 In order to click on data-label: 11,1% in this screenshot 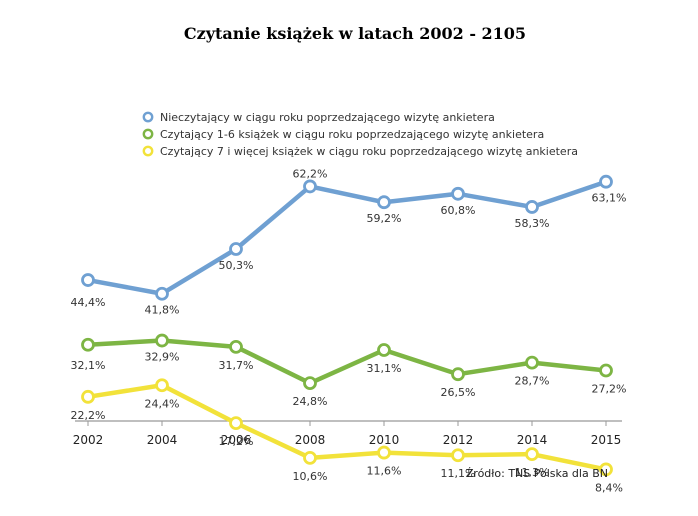, I will do `click(458, 473)`.